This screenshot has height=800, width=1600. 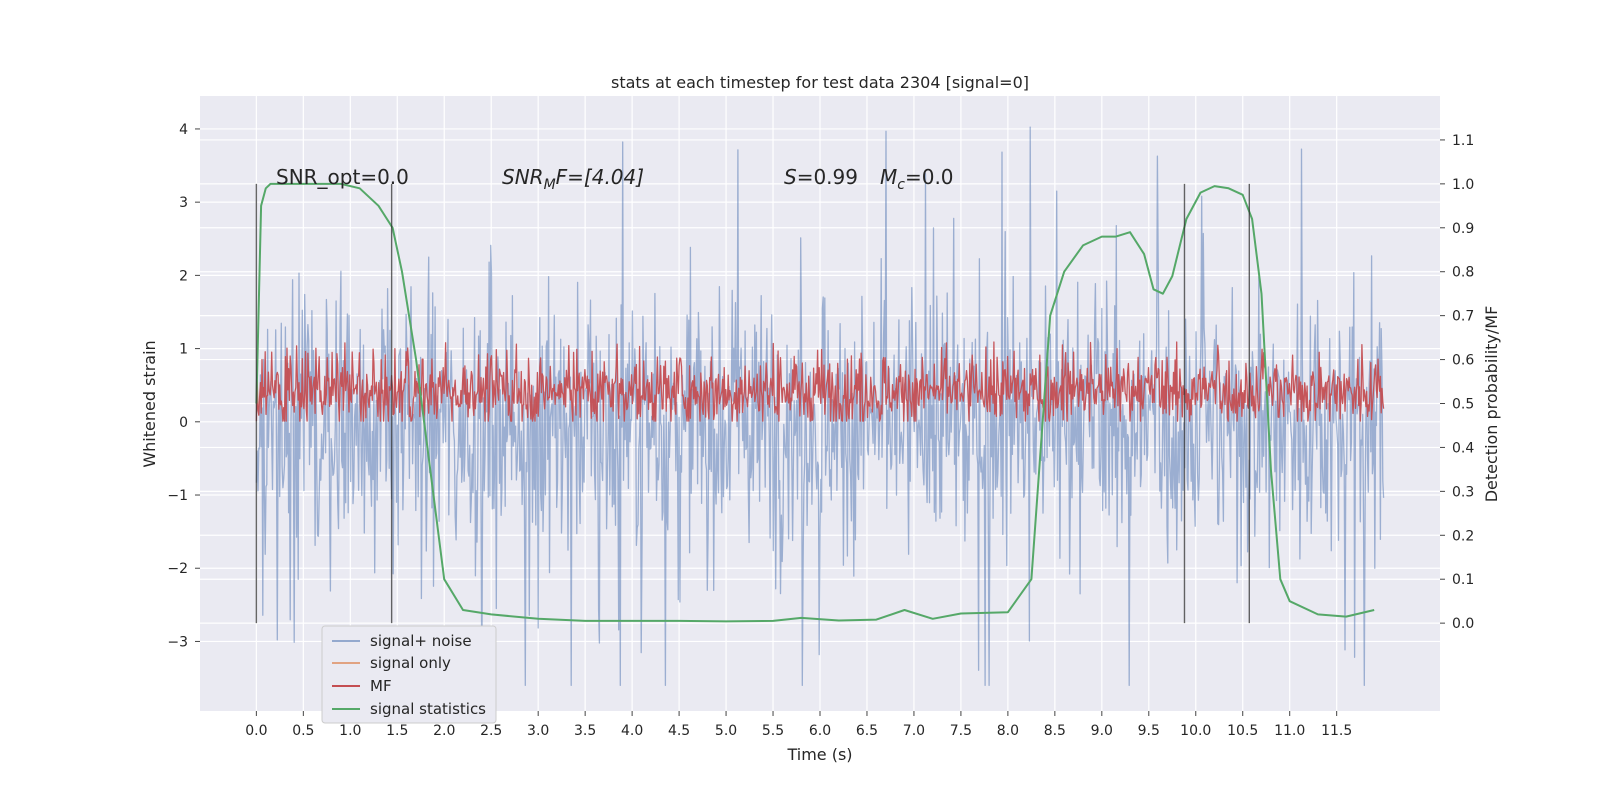 What do you see at coordinates (1463, 536) in the screenshot?
I see `y-tick-label-right: 0.2` at bounding box center [1463, 536].